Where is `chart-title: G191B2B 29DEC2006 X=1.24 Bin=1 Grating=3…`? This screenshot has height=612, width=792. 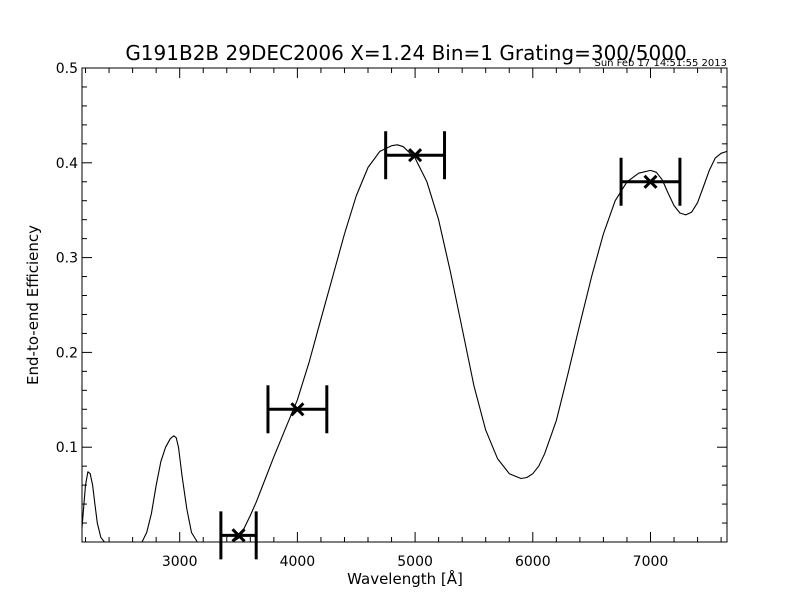
chart-title: G191B2B 29DEC2006 X=1.24 Bin=1 Grating=3… is located at coordinates (405, 53).